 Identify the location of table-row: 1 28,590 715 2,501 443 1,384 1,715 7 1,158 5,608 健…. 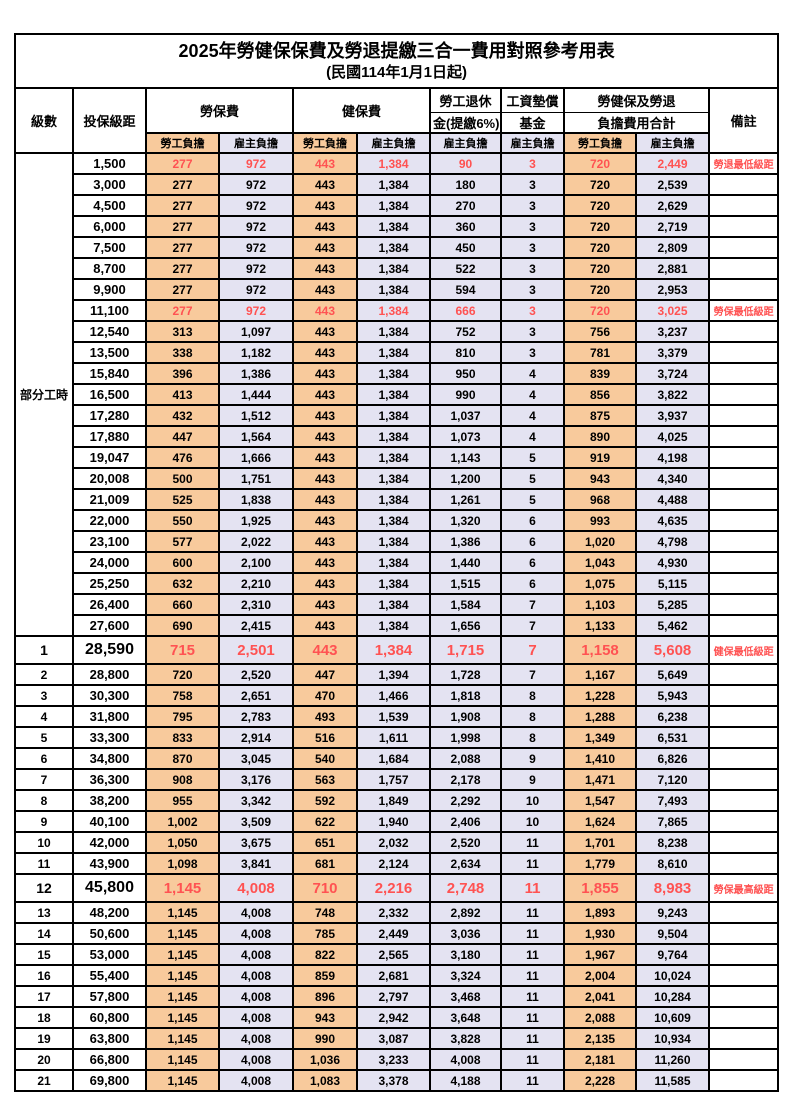
(397, 650).